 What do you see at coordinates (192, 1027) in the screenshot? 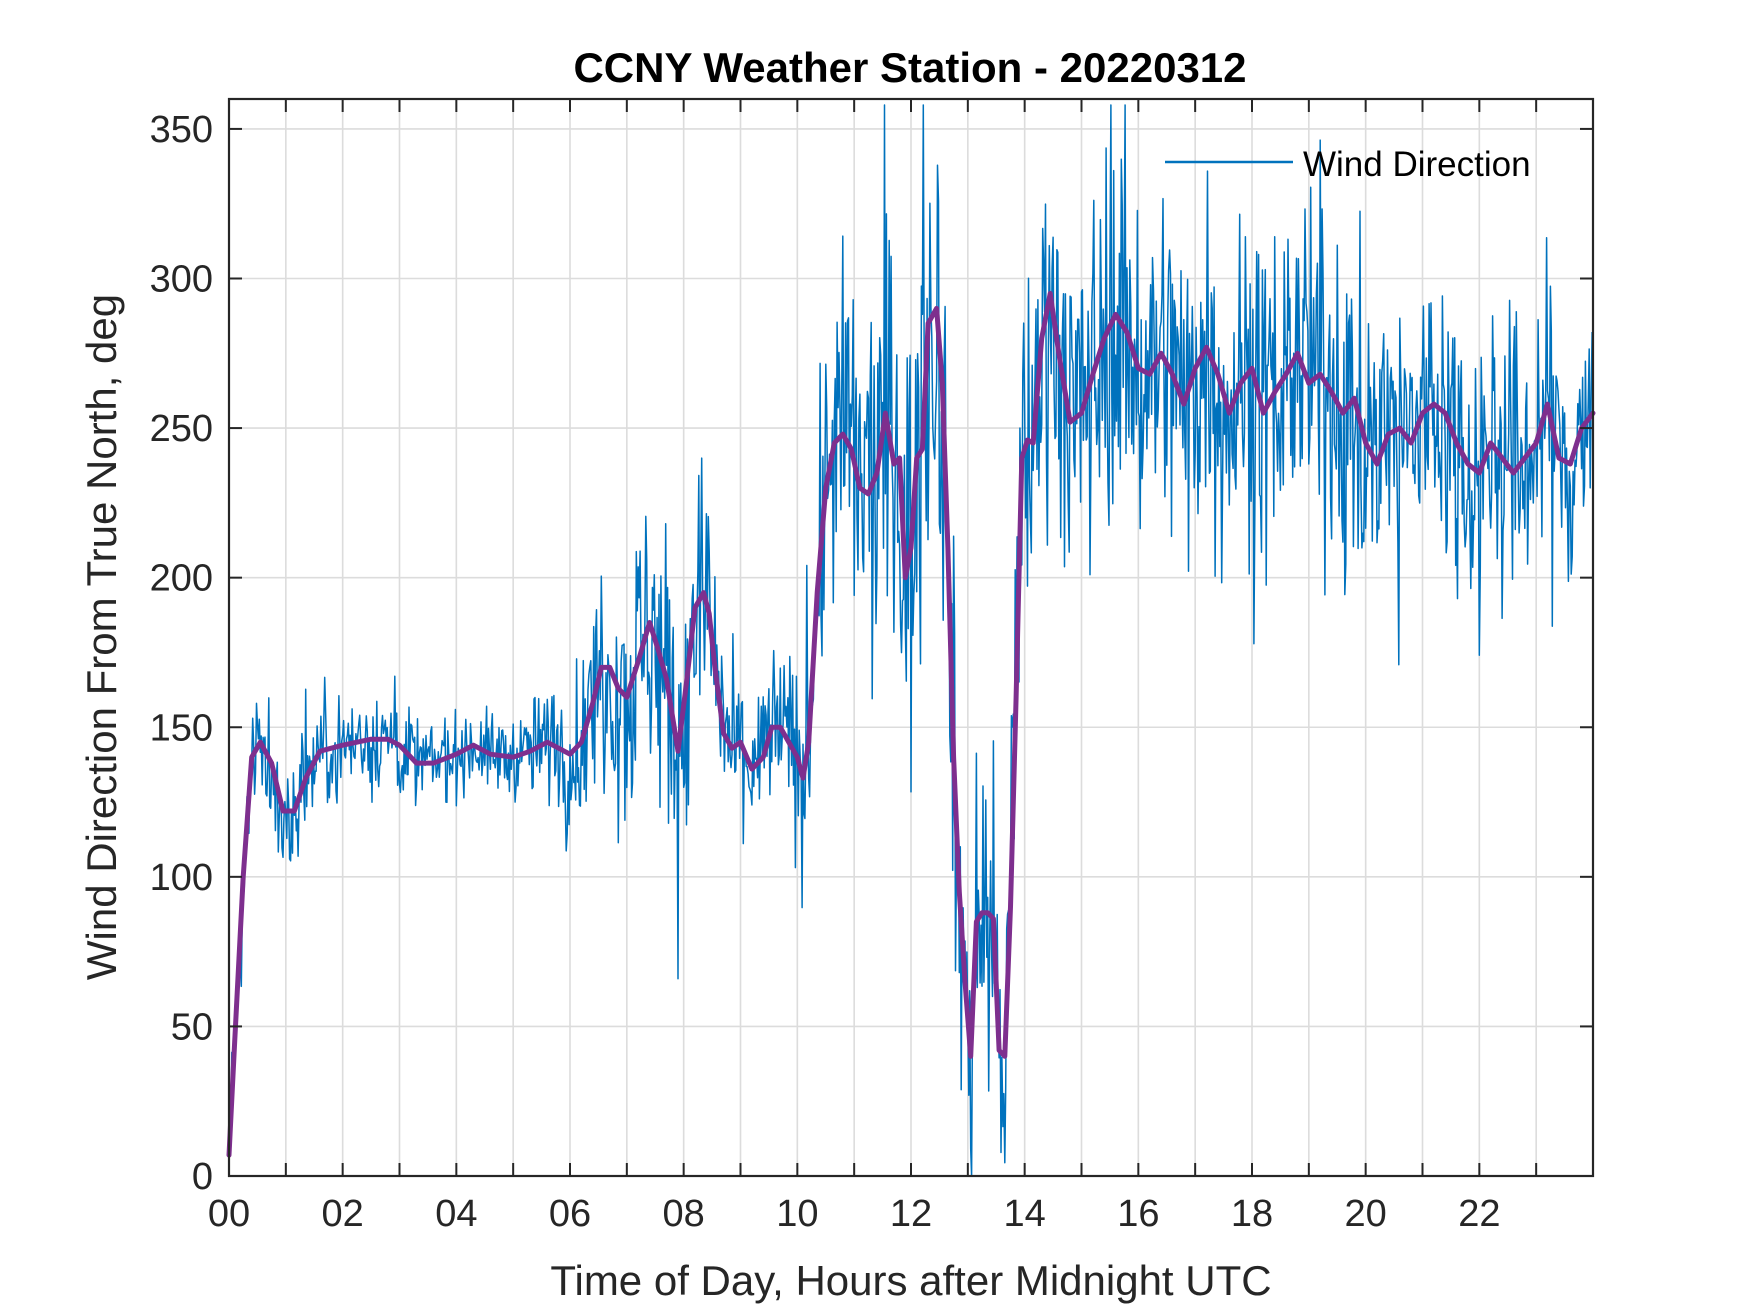
I see `y-tick-label: 50` at bounding box center [192, 1027].